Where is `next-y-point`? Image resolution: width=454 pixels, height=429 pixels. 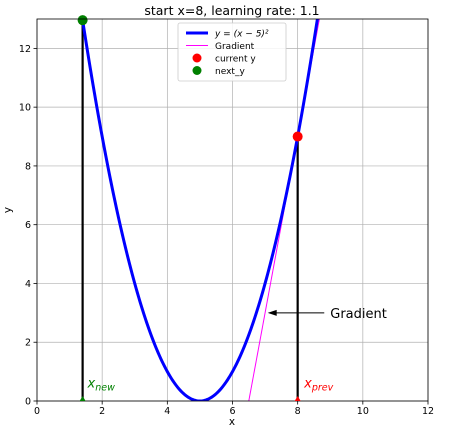
next-y-point is located at coordinates (82, 20).